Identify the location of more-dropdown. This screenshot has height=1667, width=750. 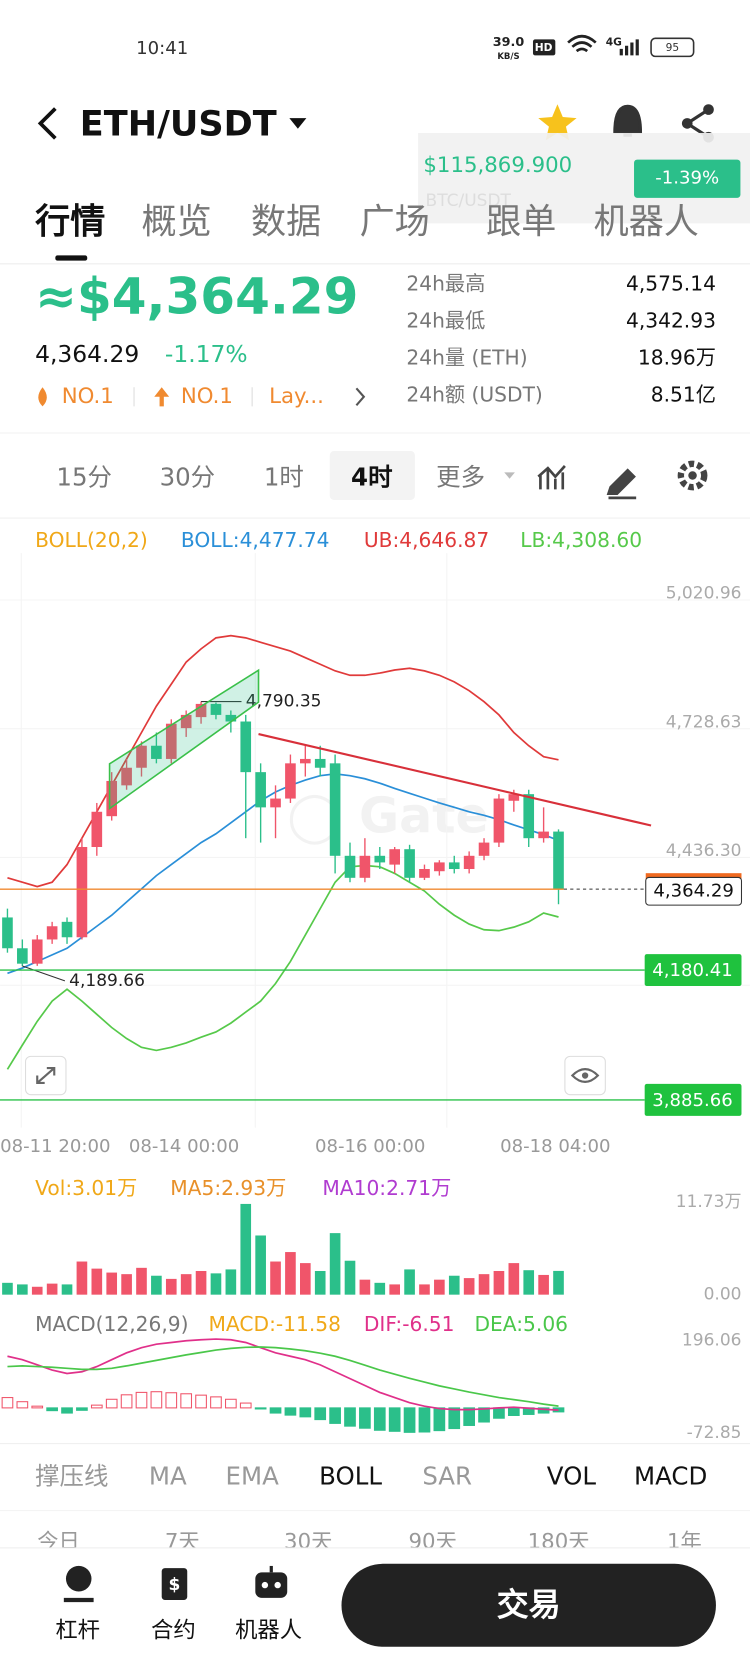
(509, 475).